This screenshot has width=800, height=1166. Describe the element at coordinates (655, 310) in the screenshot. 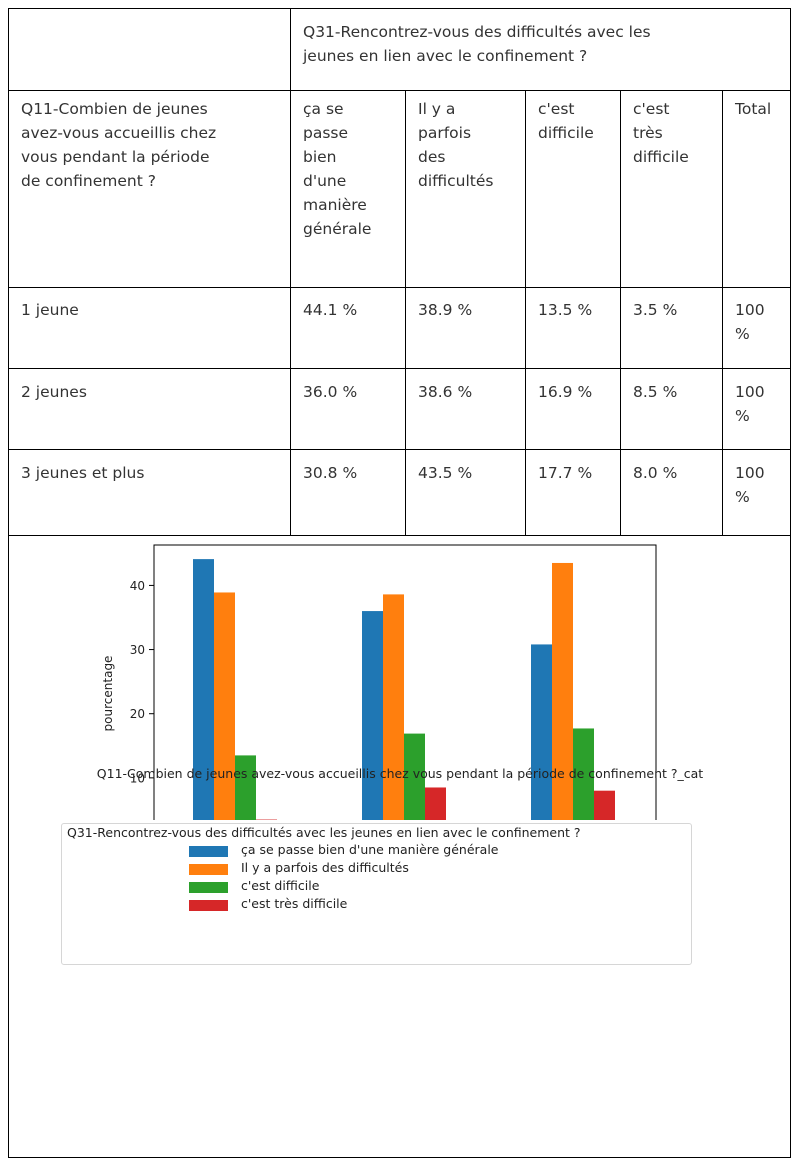

I see `table-cell: 3.5 %` at that location.